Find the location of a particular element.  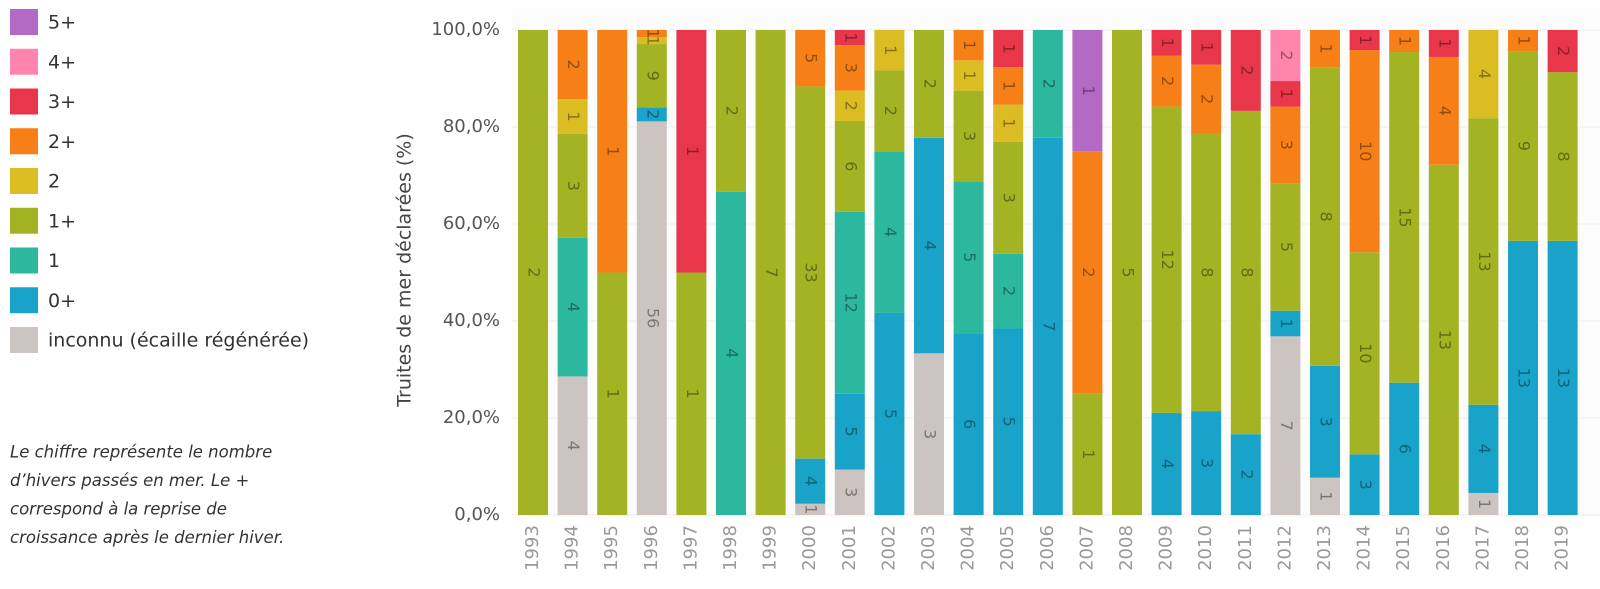

x-tick-label: 2005 is located at coordinates (1007, 548).